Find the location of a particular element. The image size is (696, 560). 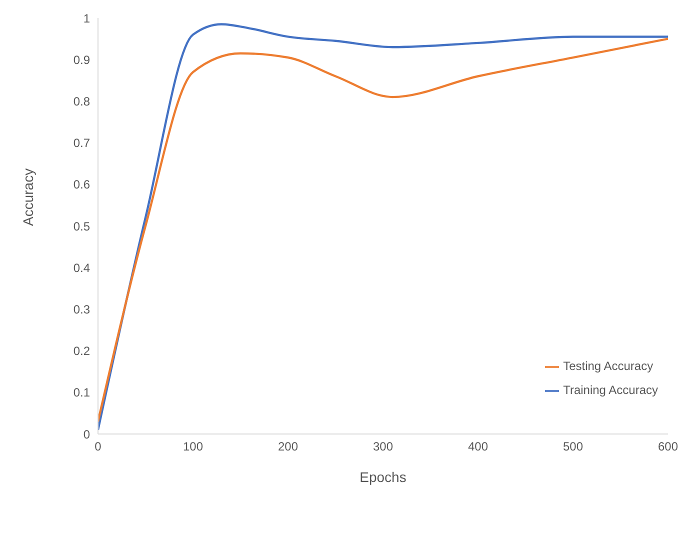

y-tick-label: 0.6 is located at coordinates (81, 185).